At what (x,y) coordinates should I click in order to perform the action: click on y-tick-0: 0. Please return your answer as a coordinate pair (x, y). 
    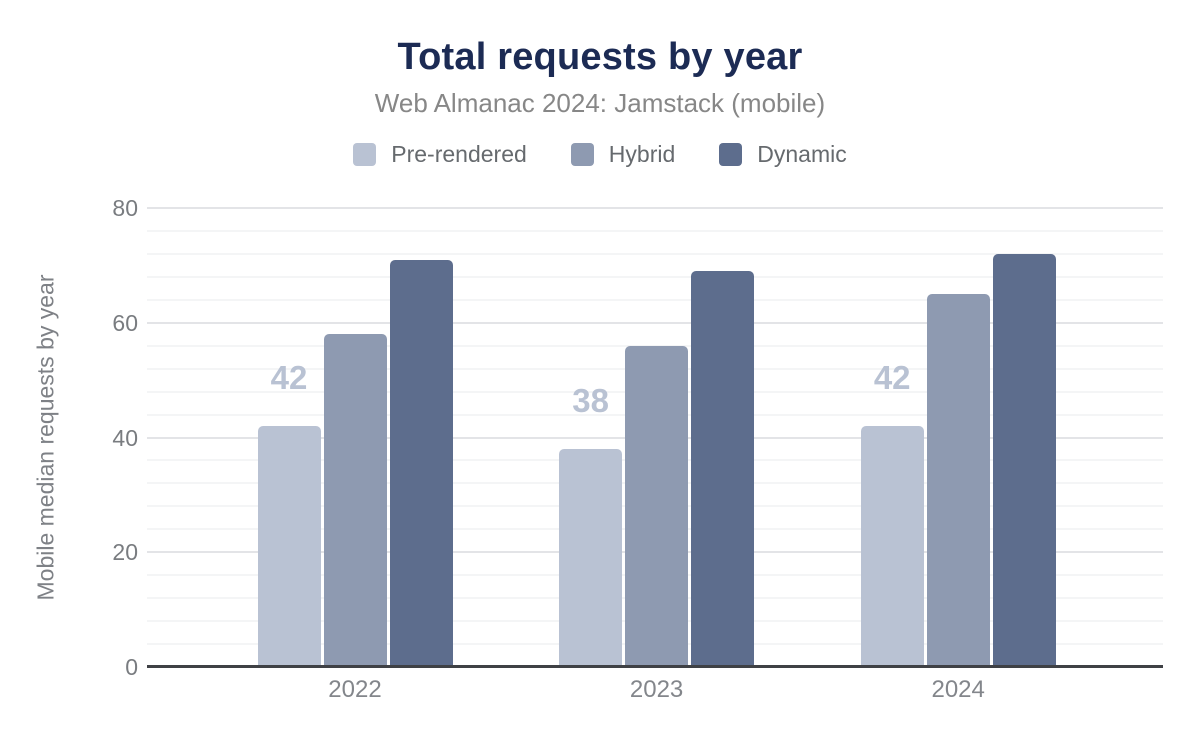
    Looking at the image, I should click on (131, 667).